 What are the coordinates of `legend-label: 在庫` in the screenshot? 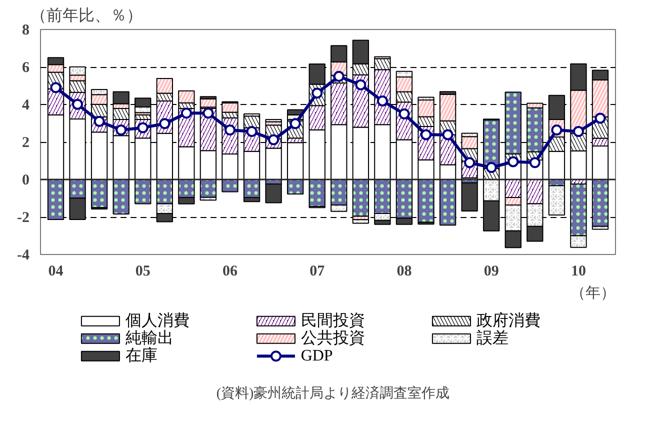 It's located at (141, 355).